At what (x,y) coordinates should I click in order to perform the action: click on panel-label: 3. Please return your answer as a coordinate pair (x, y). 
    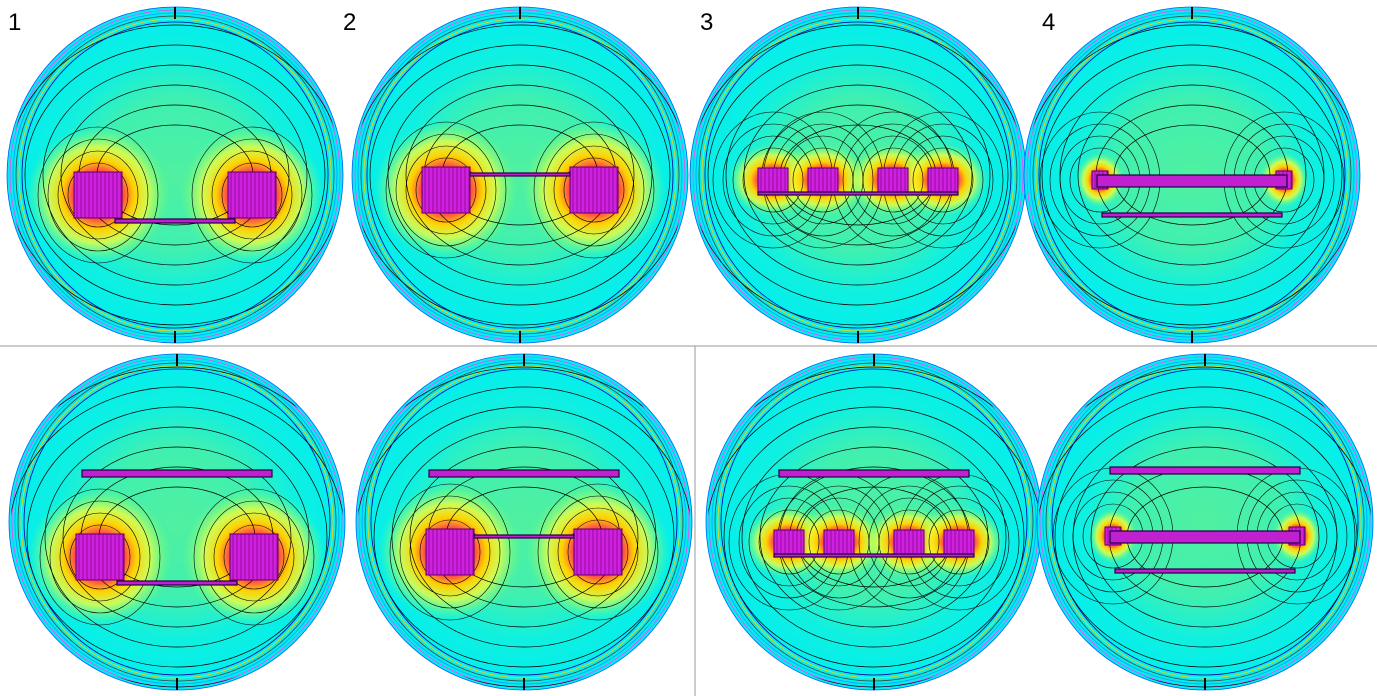
    Looking at the image, I should click on (706, 22).